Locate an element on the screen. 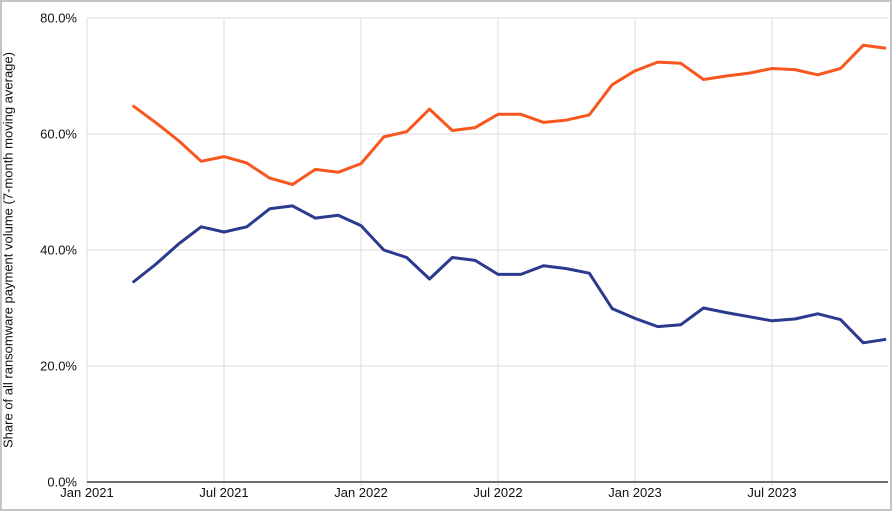  x-tick-label: Jan 2023 is located at coordinates (635, 492).